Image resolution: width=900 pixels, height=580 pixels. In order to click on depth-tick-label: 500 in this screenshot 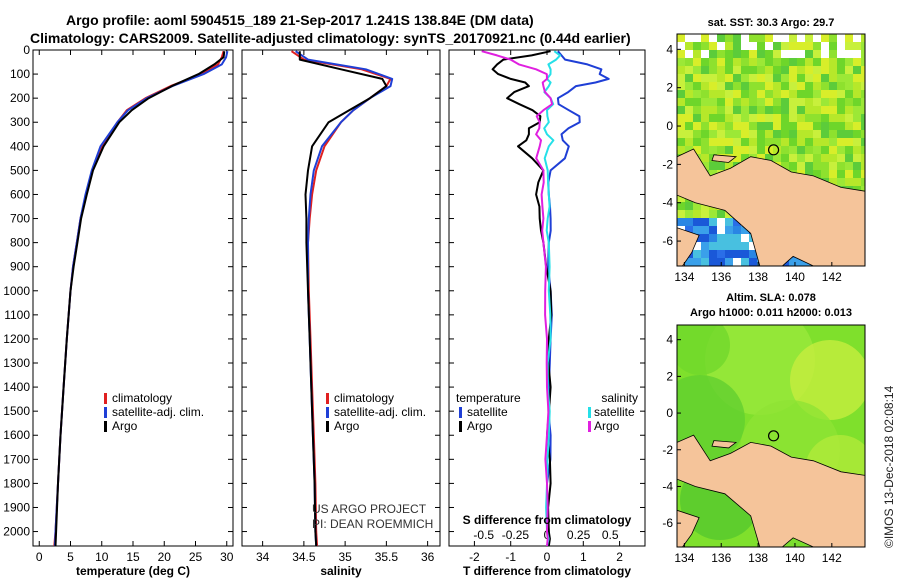, I will do `click(20, 170)`.